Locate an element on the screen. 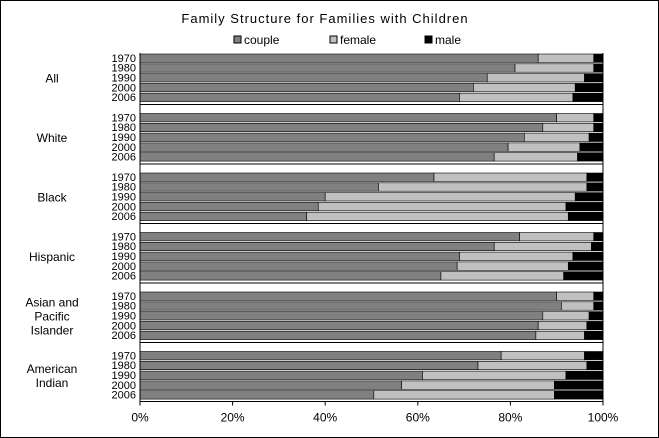 The image size is (659, 438). category-label: Indian is located at coordinates (52, 383).